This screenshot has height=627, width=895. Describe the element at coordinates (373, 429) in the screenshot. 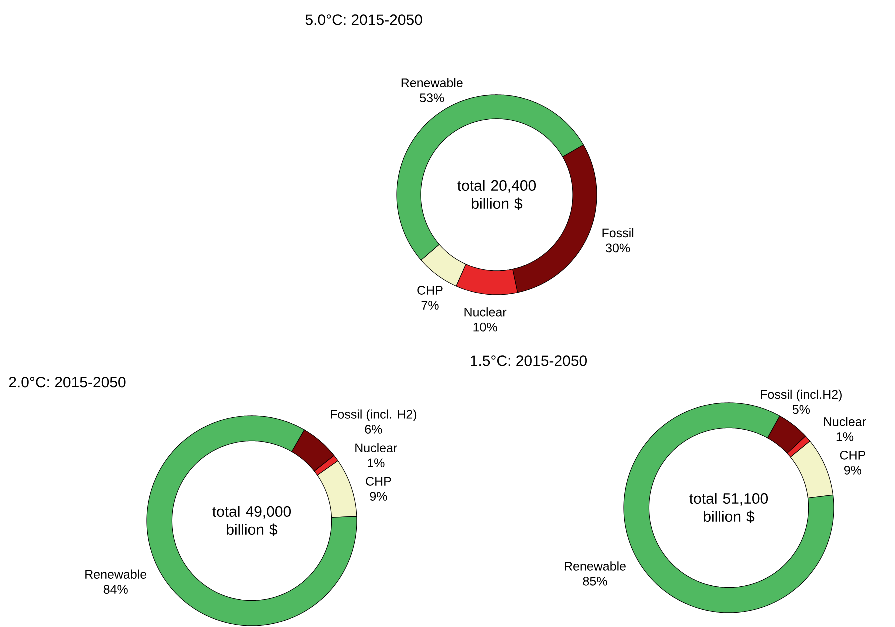

I see `data-label: 6%` at that location.